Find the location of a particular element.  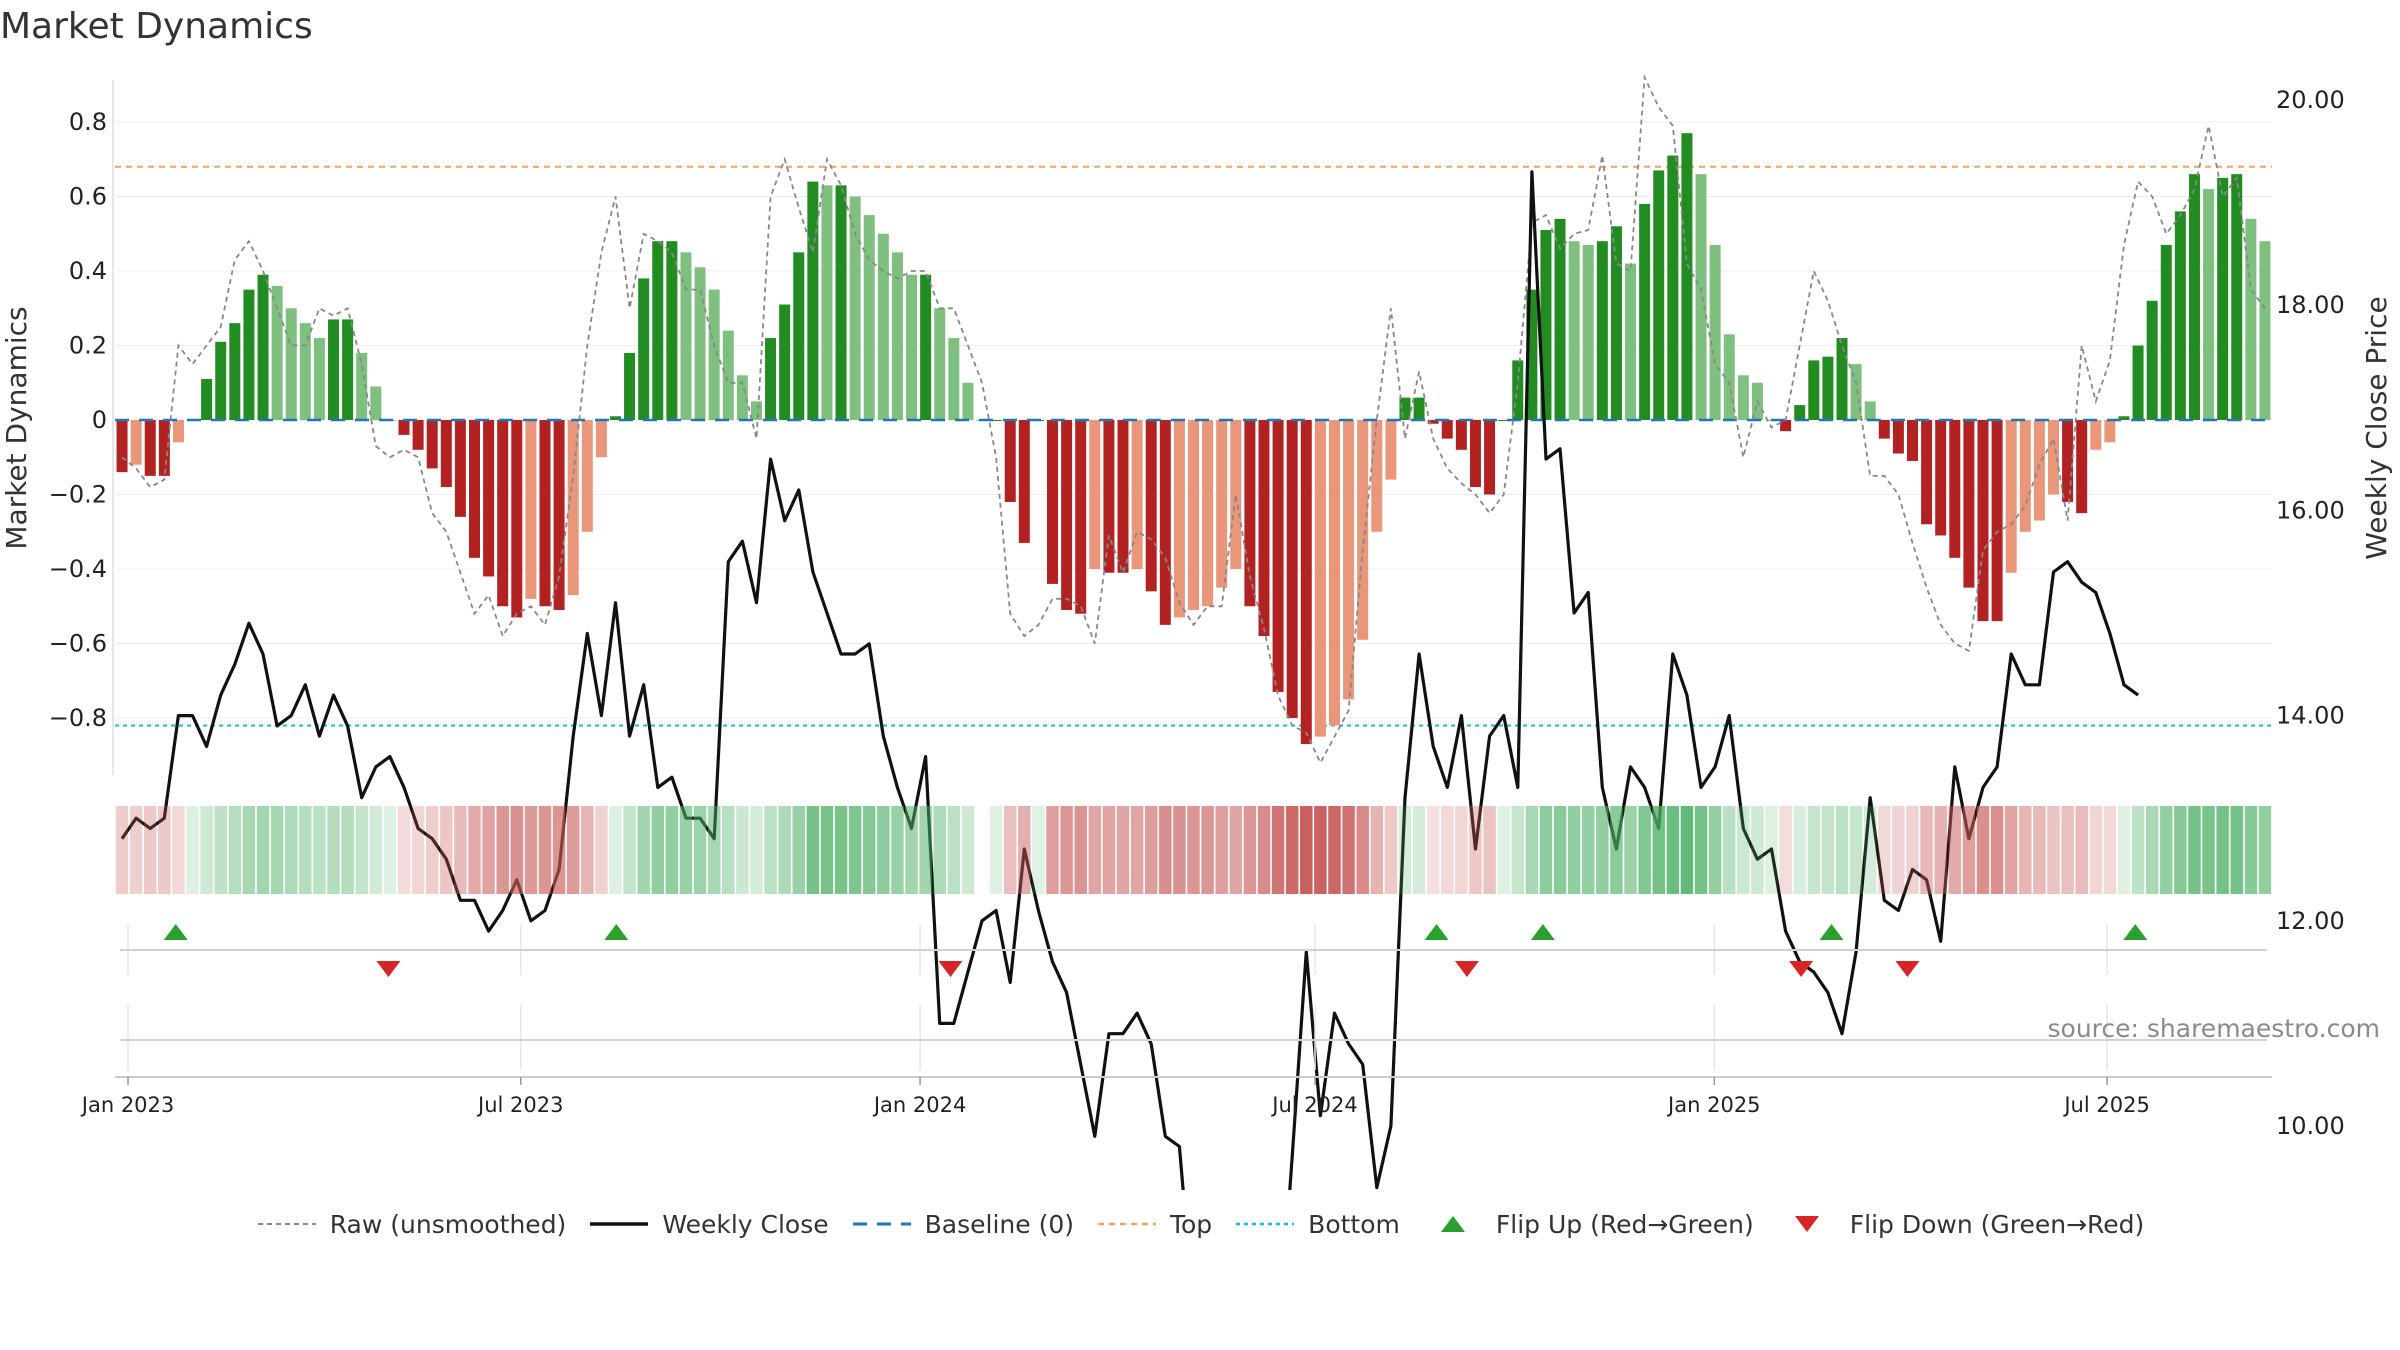

flip-markers-panel is located at coordinates (1193, 997).